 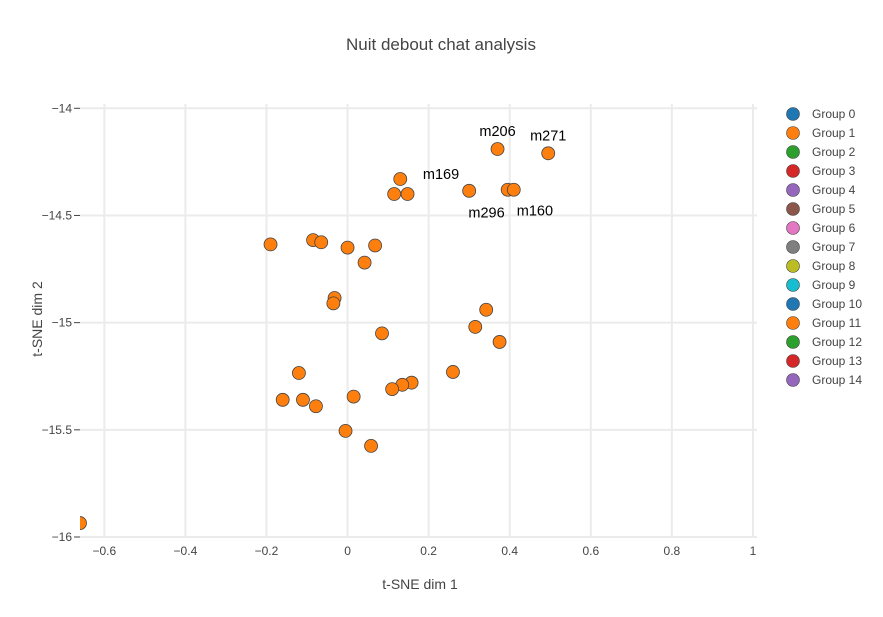 What do you see at coordinates (834, 152) in the screenshot?
I see `legend-label: Group 2` at bounding box center [834, 152].